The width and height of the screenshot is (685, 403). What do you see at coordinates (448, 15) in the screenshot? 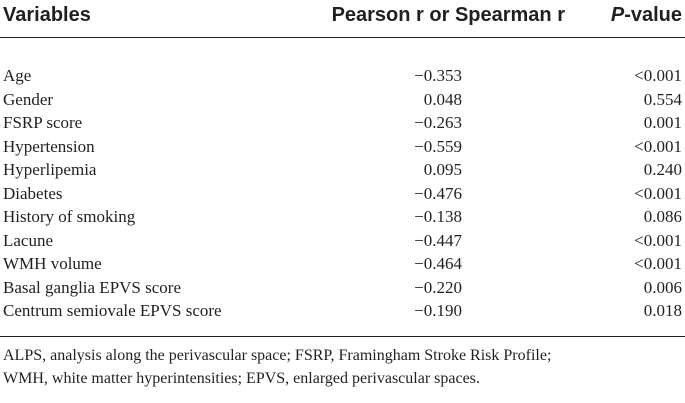
I see `header-correlation: Pearson r or Spearman r` at bounding box center [448, 15].